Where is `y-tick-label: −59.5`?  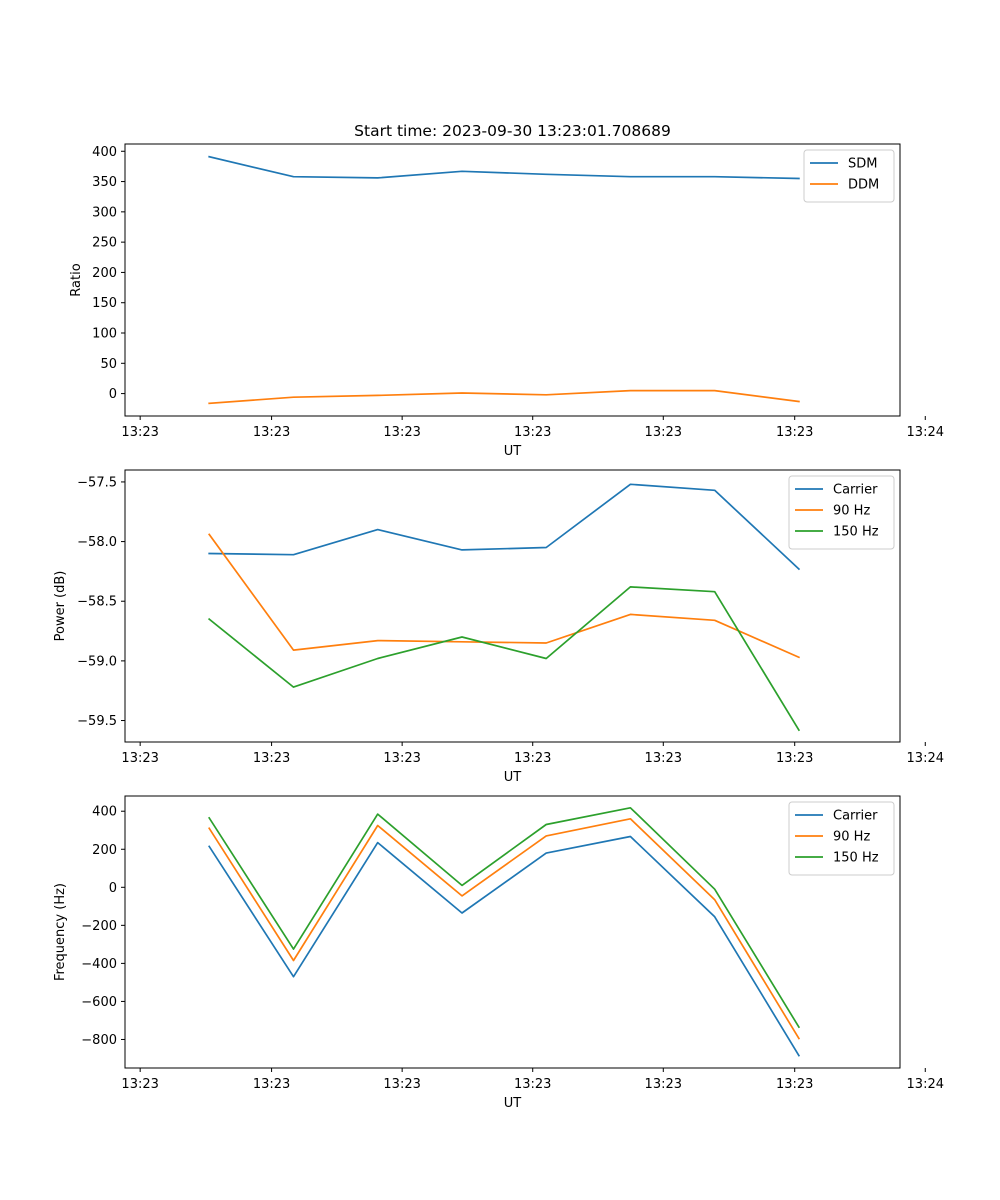 y-tick-label: −59.5 is located at coordinates (97, 721).